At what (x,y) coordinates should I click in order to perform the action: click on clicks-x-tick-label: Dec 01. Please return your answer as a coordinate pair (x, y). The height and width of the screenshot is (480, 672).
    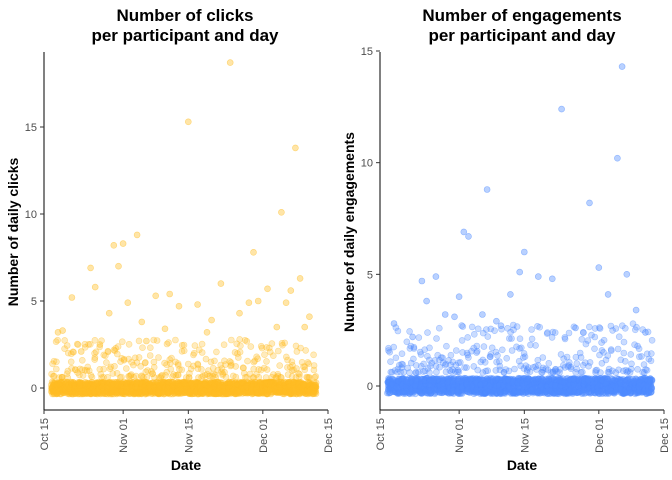
    Looking at the image, I should click on (264, 435).